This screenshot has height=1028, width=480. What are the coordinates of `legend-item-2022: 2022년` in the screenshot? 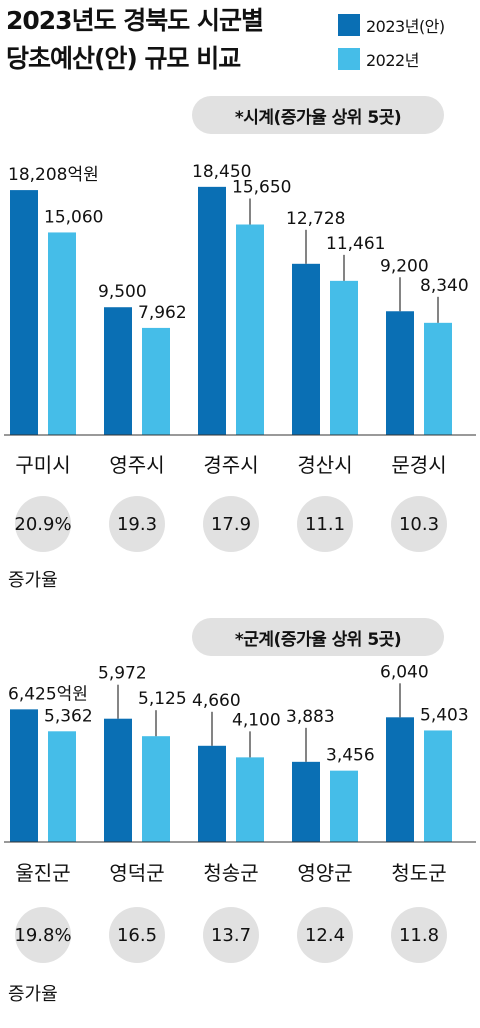 It's located at (391, 59).